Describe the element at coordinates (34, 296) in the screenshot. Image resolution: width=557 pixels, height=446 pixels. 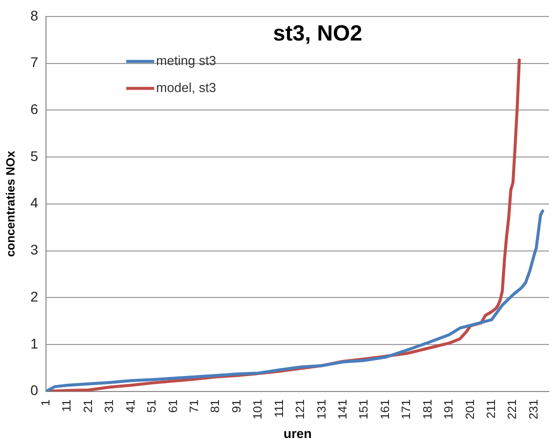
I see `y-tick-label: 2` at that location.